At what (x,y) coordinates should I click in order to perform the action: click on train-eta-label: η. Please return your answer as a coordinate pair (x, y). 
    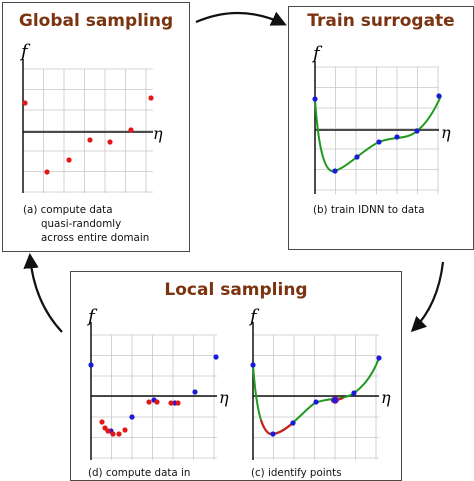
    Looking at the image, I should click on (446, 132).